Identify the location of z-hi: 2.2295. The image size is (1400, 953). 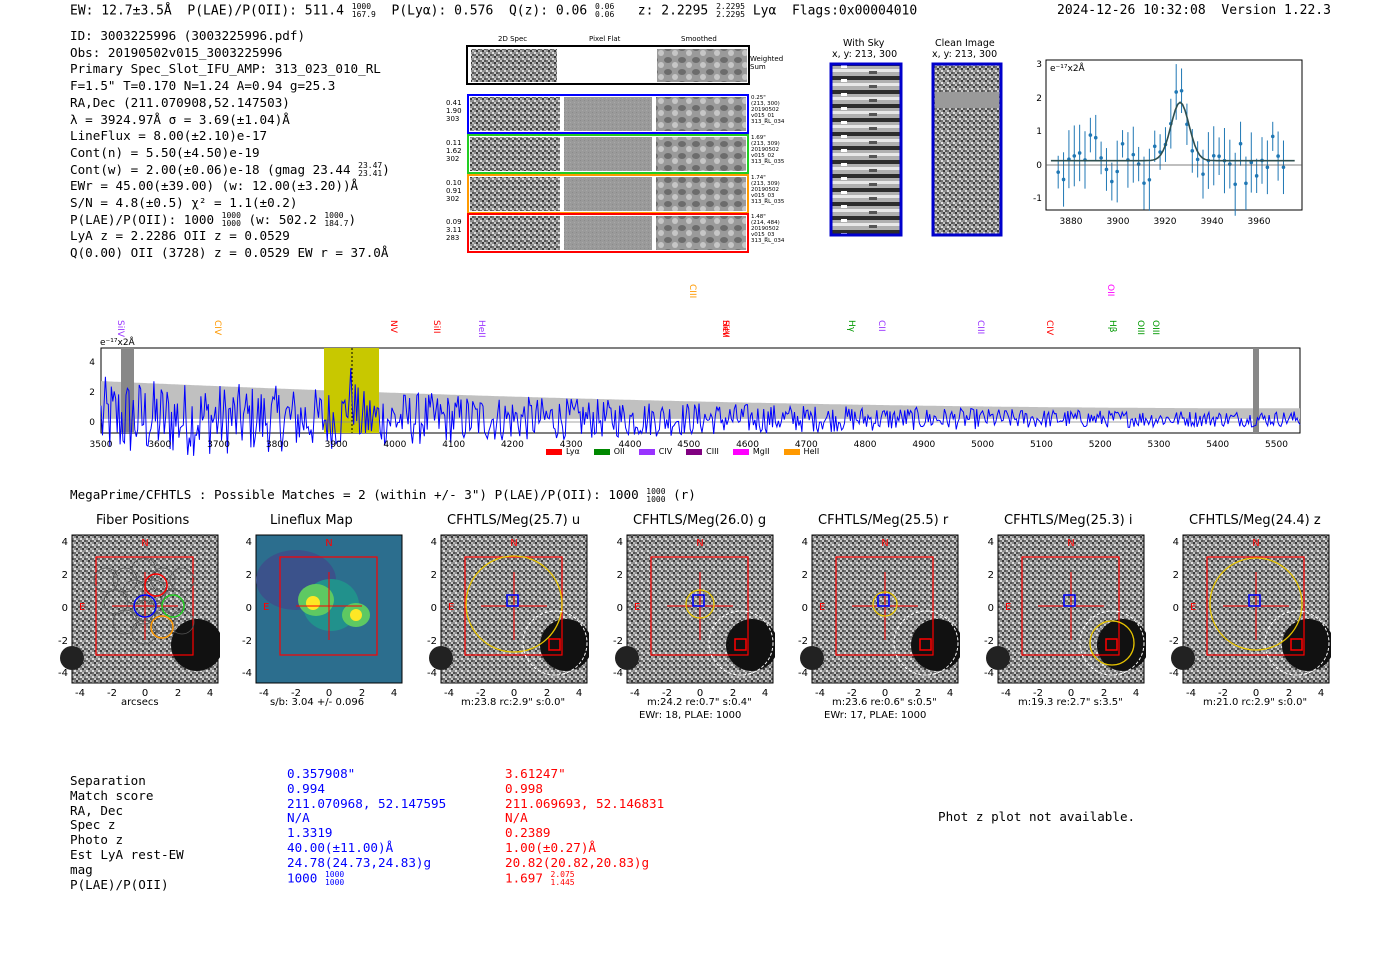
(730, 6).